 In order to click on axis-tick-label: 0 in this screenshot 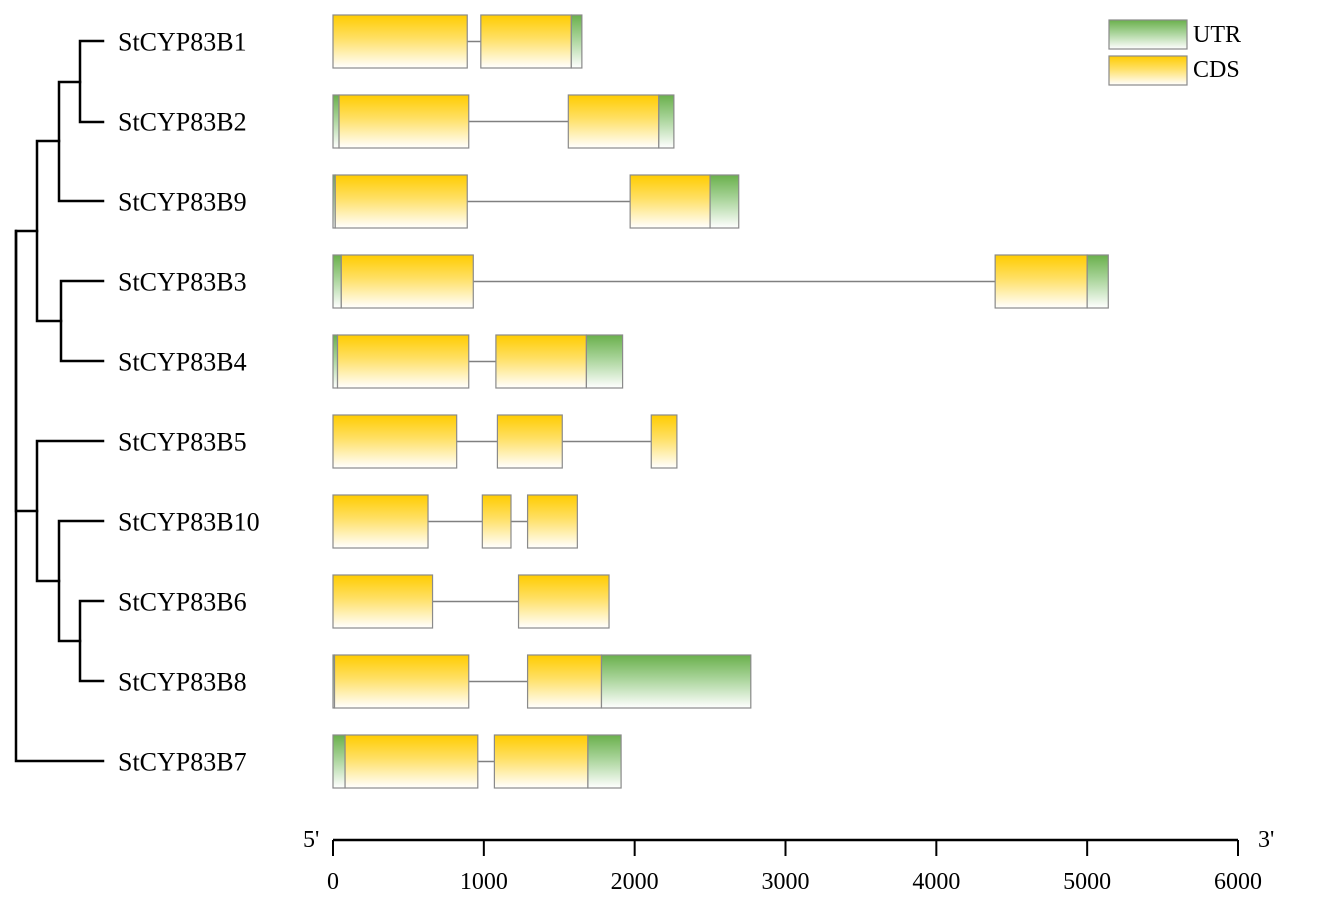, I will do `click(333, 882)`.